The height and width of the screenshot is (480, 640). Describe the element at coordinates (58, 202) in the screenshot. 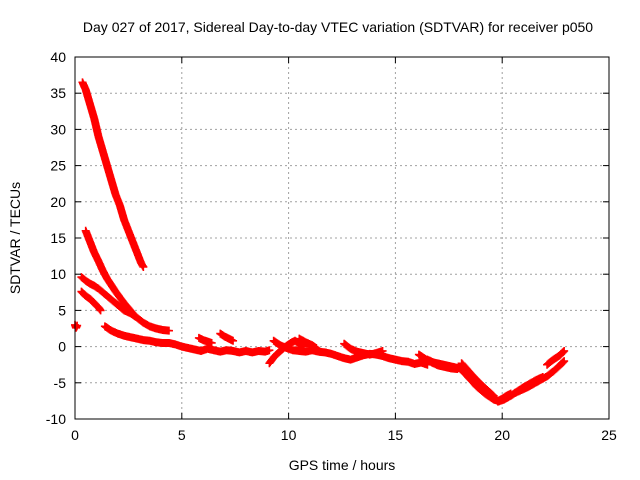

I see `y-tick-label: 20` at that location.